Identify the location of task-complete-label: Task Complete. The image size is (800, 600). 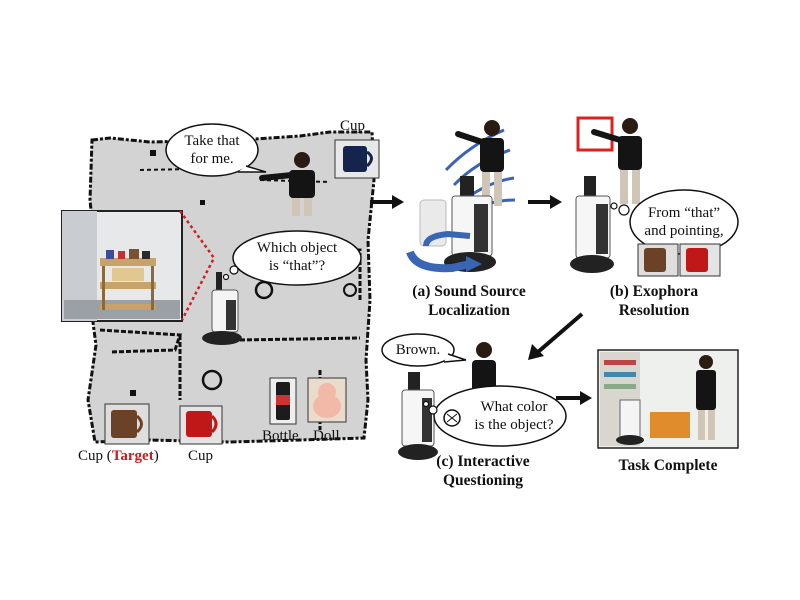
(668, 465).